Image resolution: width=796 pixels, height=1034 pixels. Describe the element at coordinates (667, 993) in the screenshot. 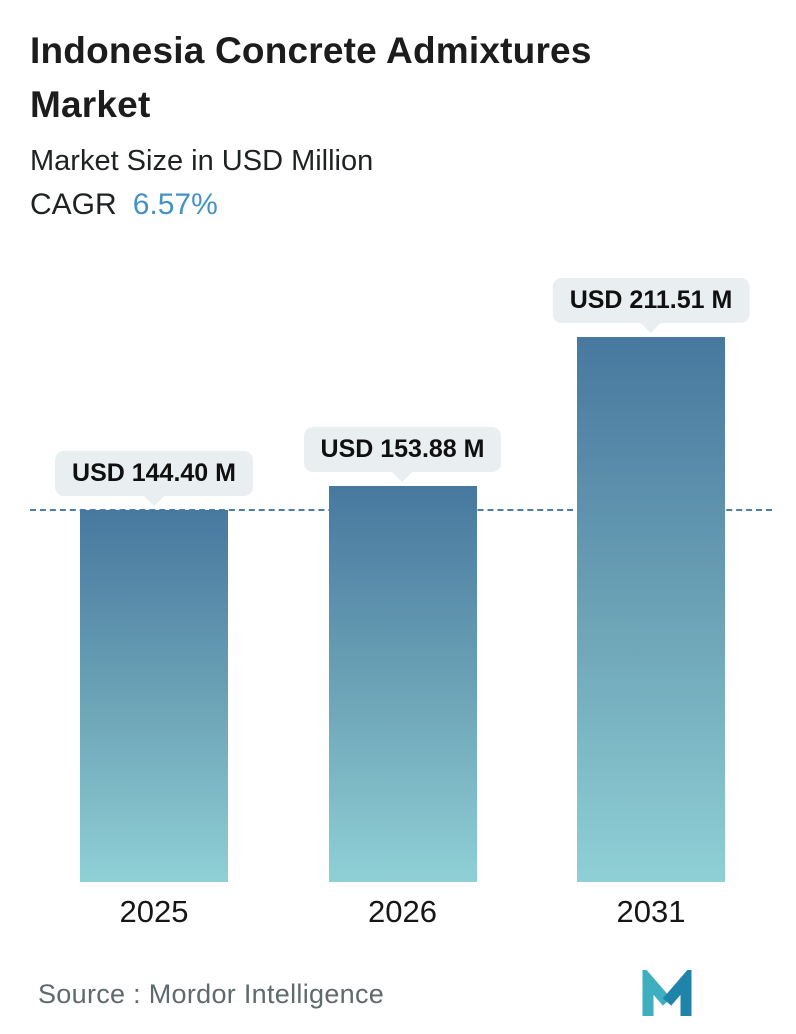

I see `mordor-intelligence-logo` at that location.